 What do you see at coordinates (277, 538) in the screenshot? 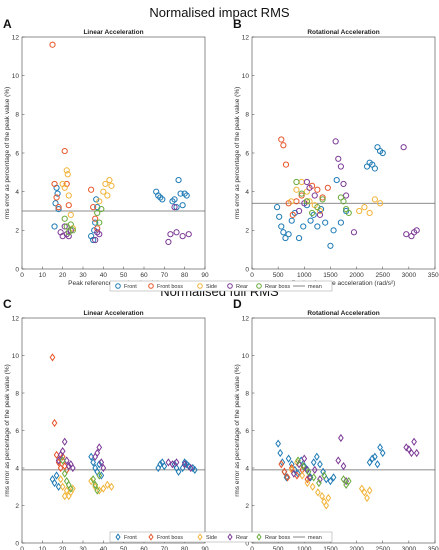
I see `legend-label: Rear boss` at bounding box center [277, 538].